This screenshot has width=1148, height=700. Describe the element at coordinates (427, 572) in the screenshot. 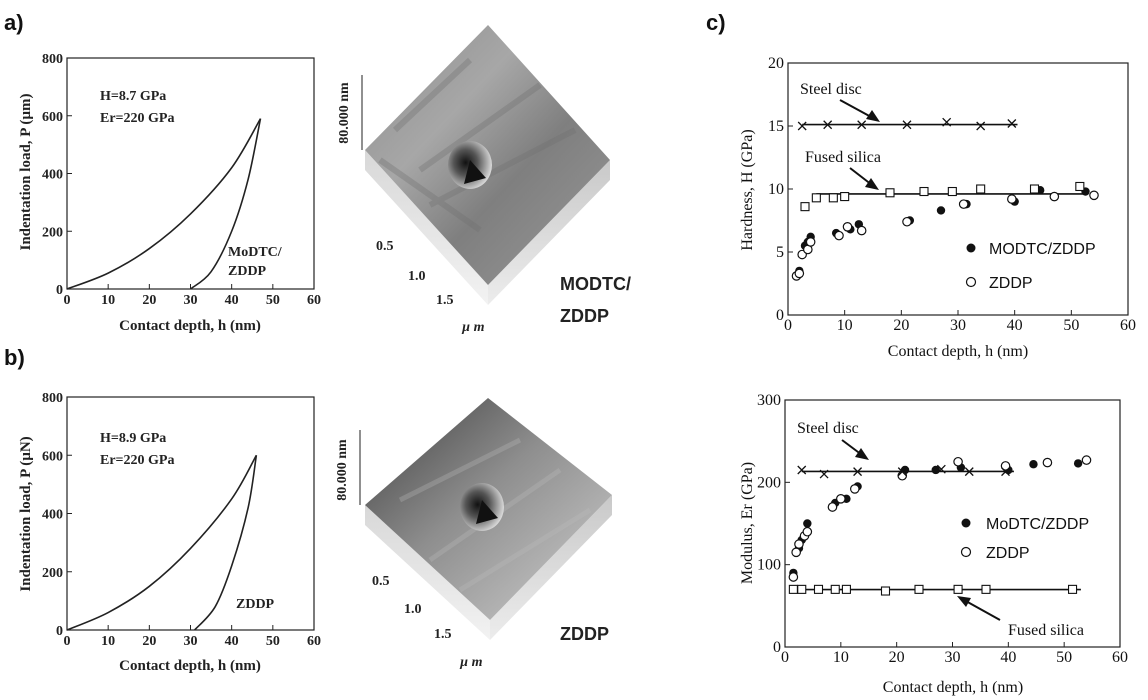

I see `afm-b-left-face` at that location.